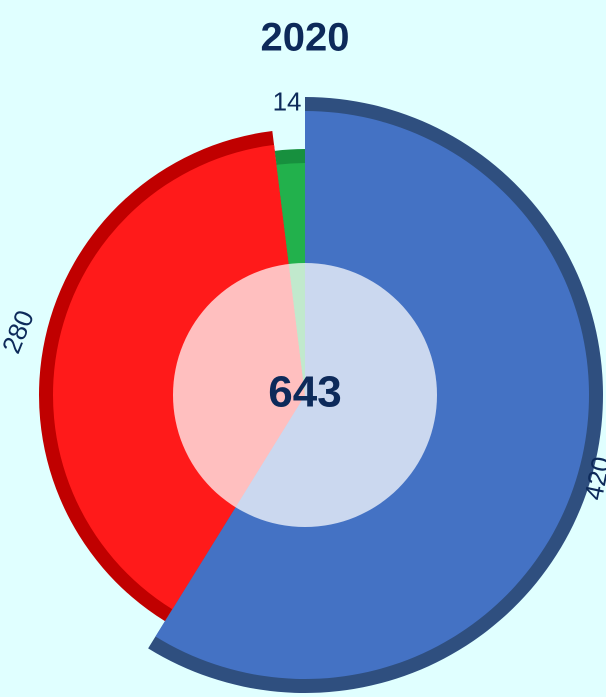 This screenshot has width=606, height=697. Describe the element at coordinates (304, 392) in the screenshot. I see `center-label: 643` at that location.